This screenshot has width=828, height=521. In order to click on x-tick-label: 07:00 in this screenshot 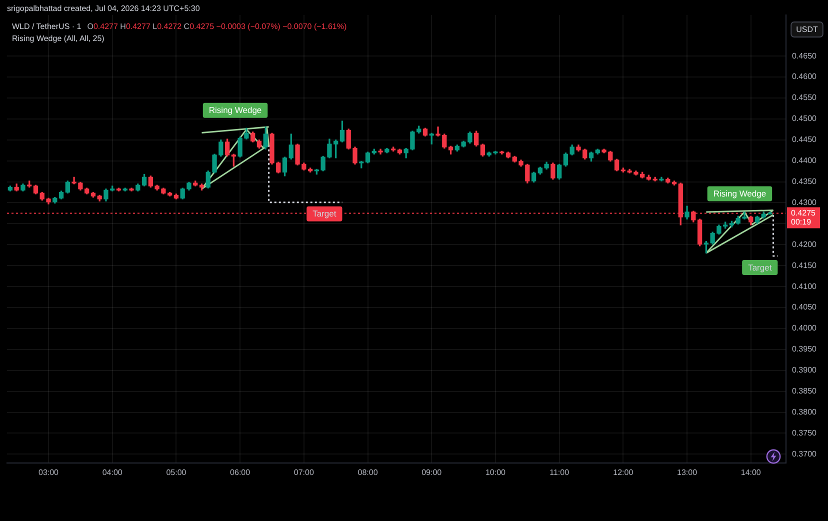, I will do `click(304, 473)`.